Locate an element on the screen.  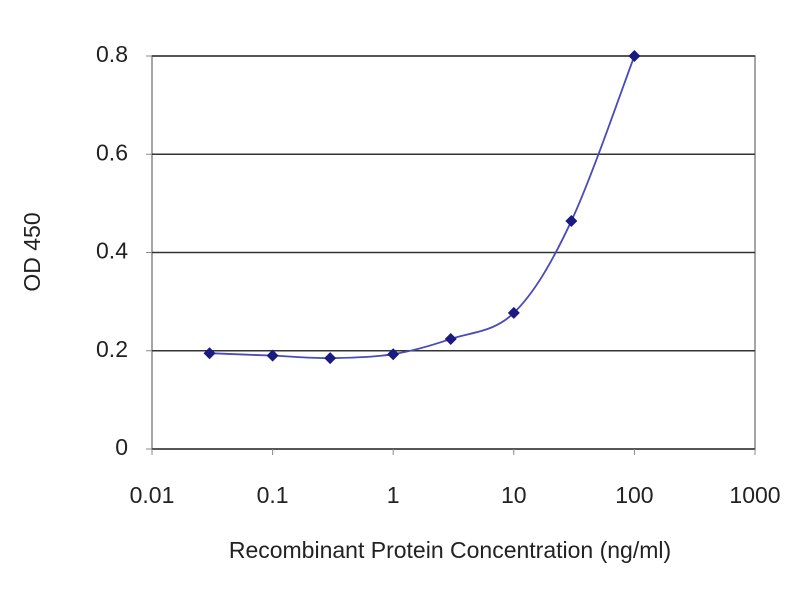
y-axis-label: OD 450 is located at coordinates (32, 251).